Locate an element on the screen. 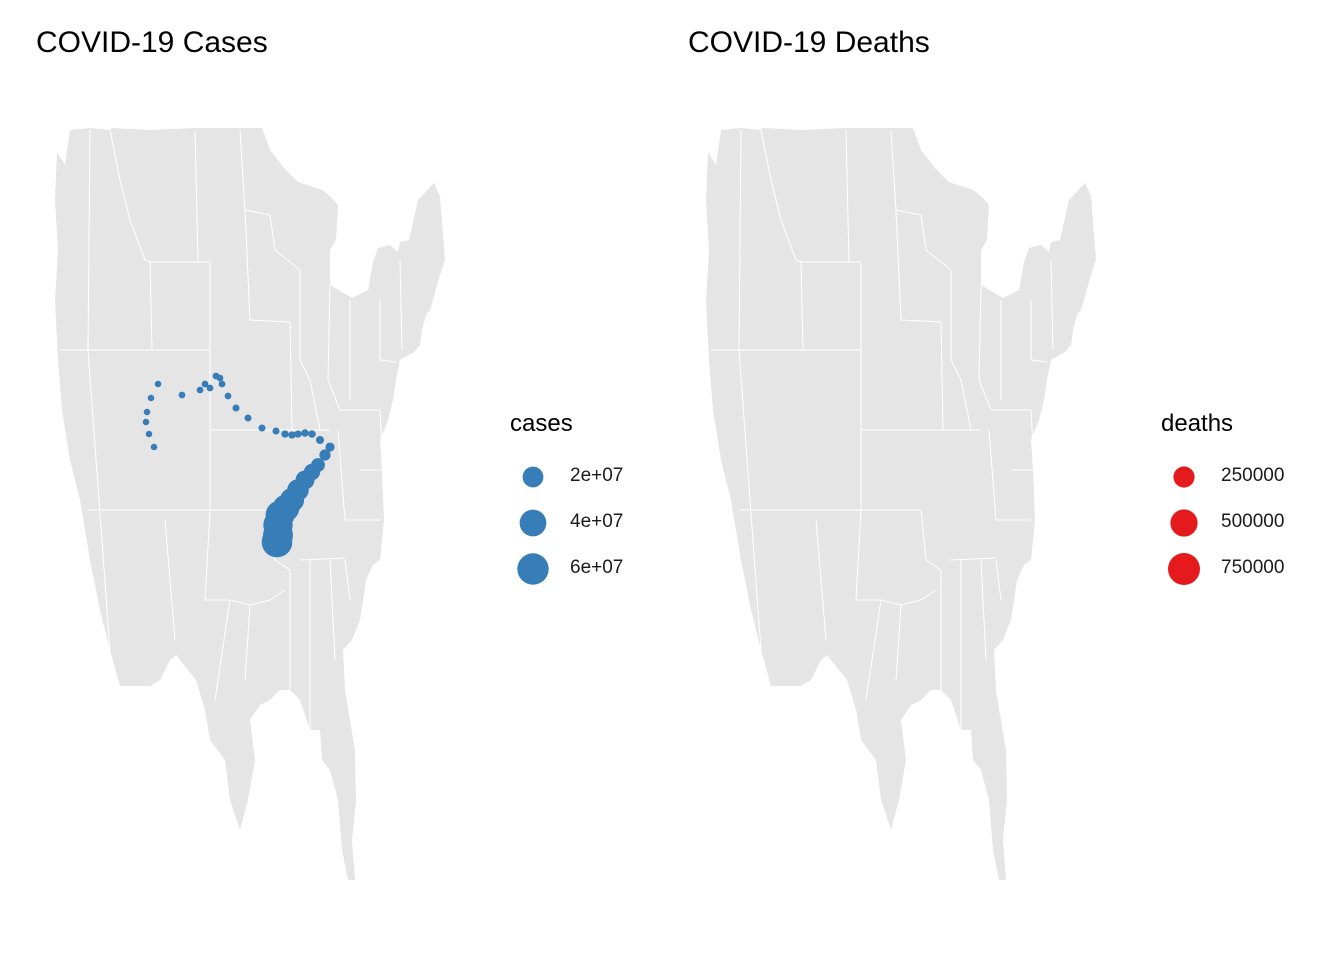  deaths-legend-label: 750000 is located at coordinates (1253, 567).